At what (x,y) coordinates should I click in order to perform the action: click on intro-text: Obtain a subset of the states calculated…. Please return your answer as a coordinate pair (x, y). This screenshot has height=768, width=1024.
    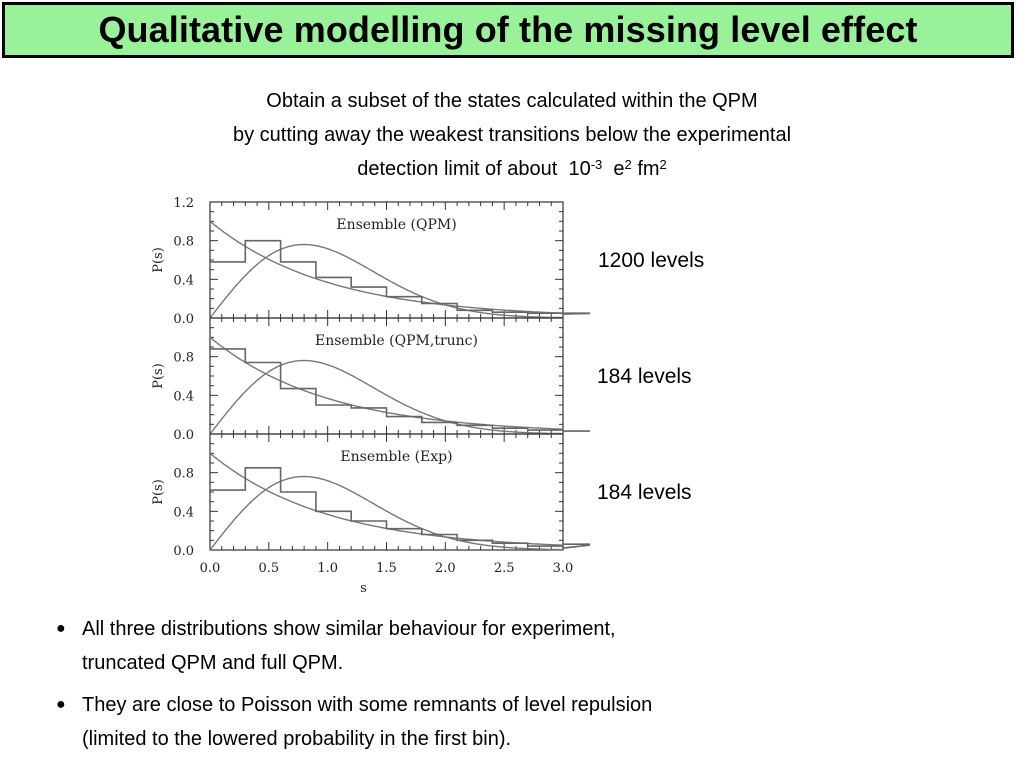
    Looking at the image, I should click on (512, 135).